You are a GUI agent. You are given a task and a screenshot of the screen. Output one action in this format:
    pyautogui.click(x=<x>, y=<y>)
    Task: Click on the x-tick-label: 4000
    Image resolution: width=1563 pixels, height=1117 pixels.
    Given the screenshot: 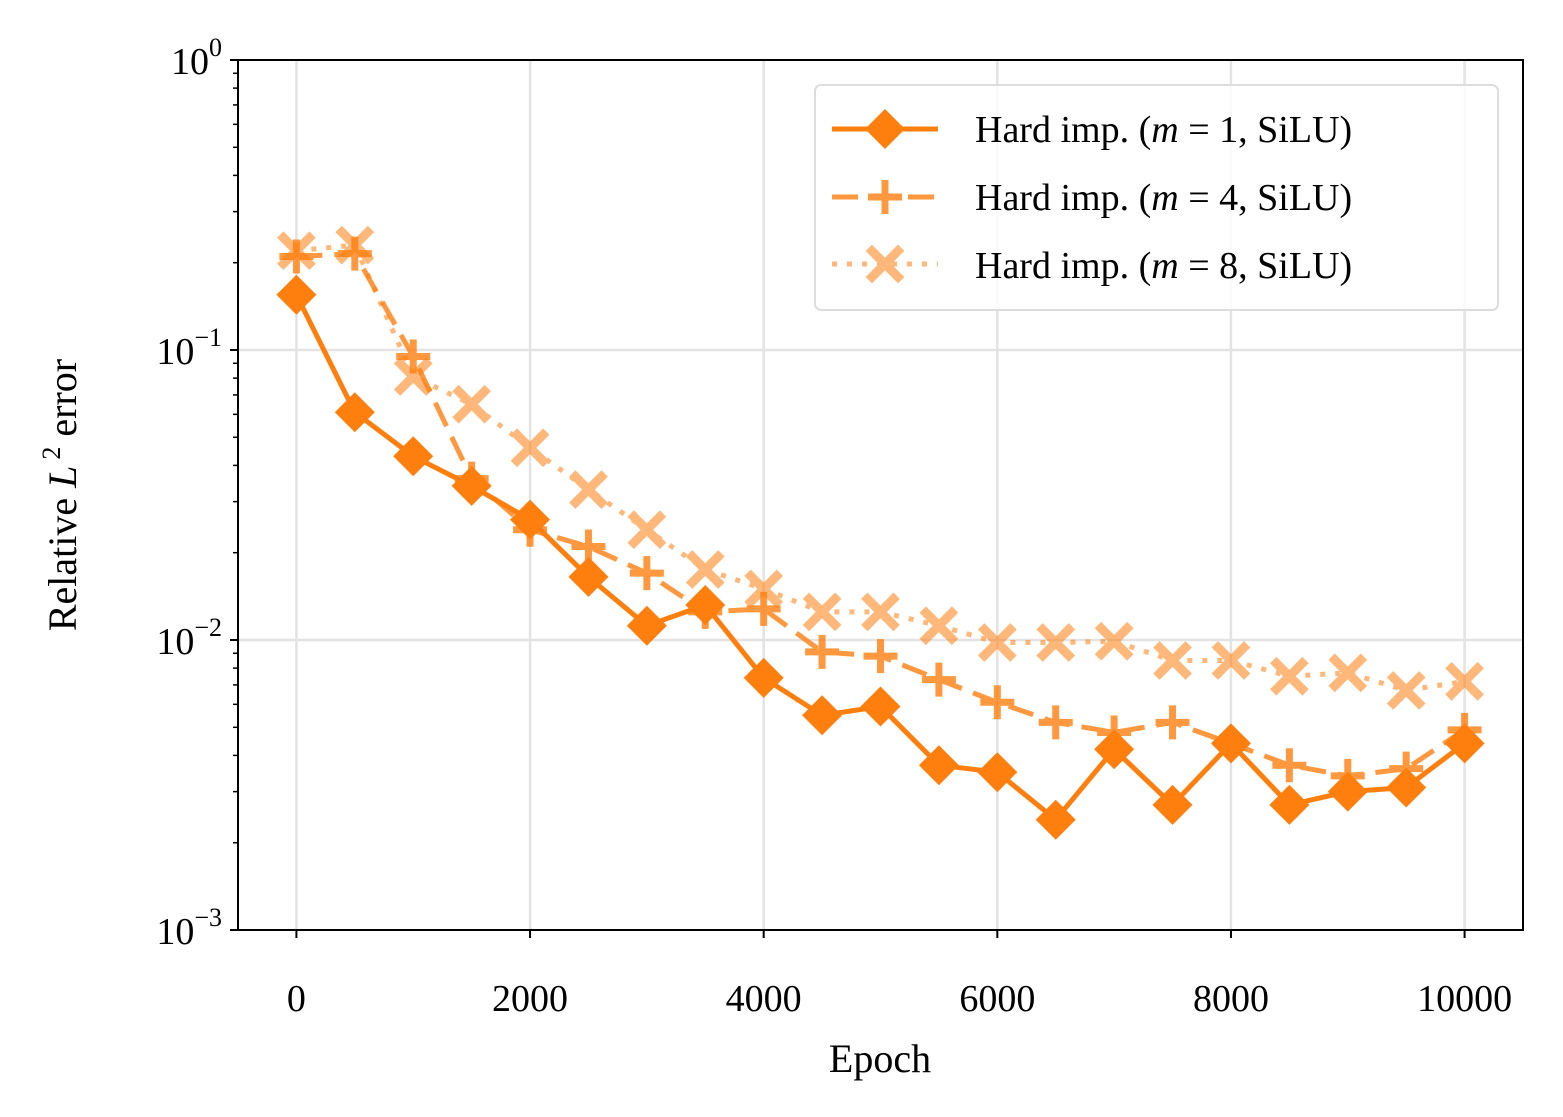 What is the action you would take?
    pyautogui.click(x=764, y=999)
    